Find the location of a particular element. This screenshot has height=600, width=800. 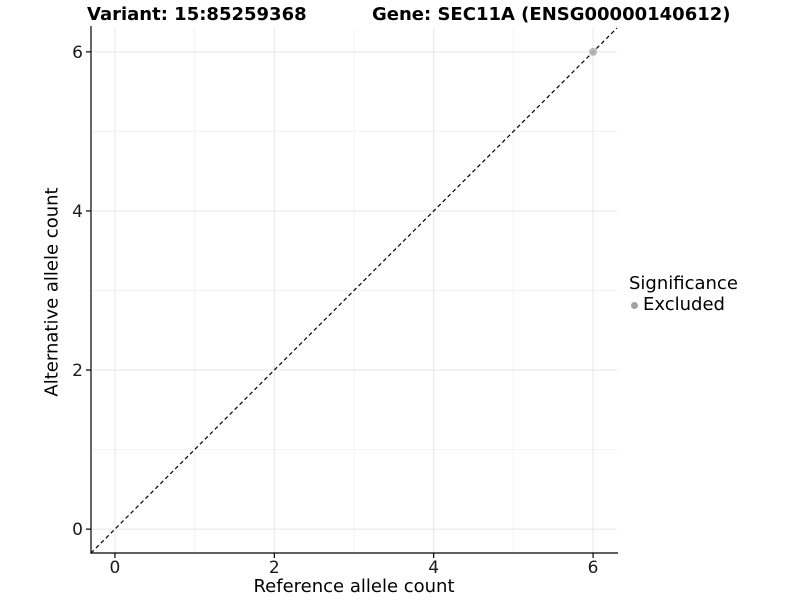

data-point is located at coordinates (593, 51).